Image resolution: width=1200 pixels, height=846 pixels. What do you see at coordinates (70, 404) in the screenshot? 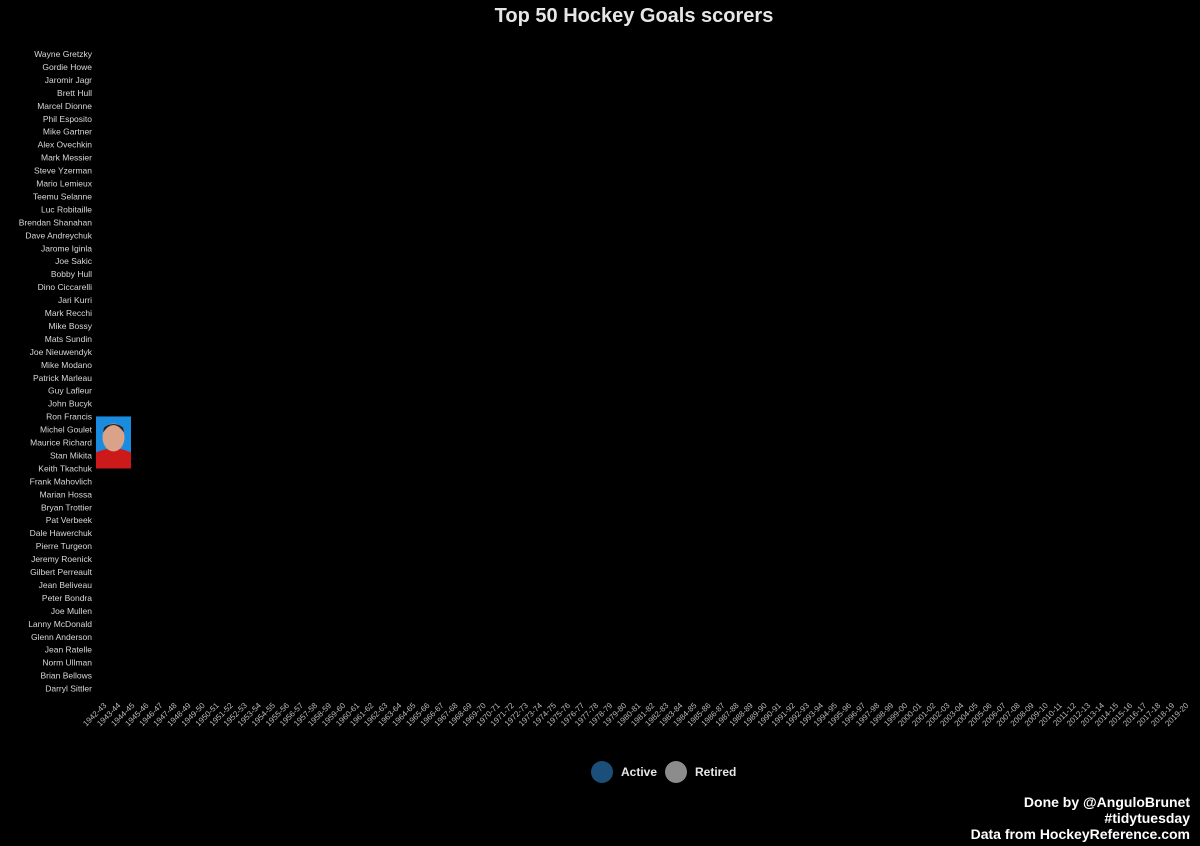
I see `player-label: John Bucyk` at bounding box center [70, 404].